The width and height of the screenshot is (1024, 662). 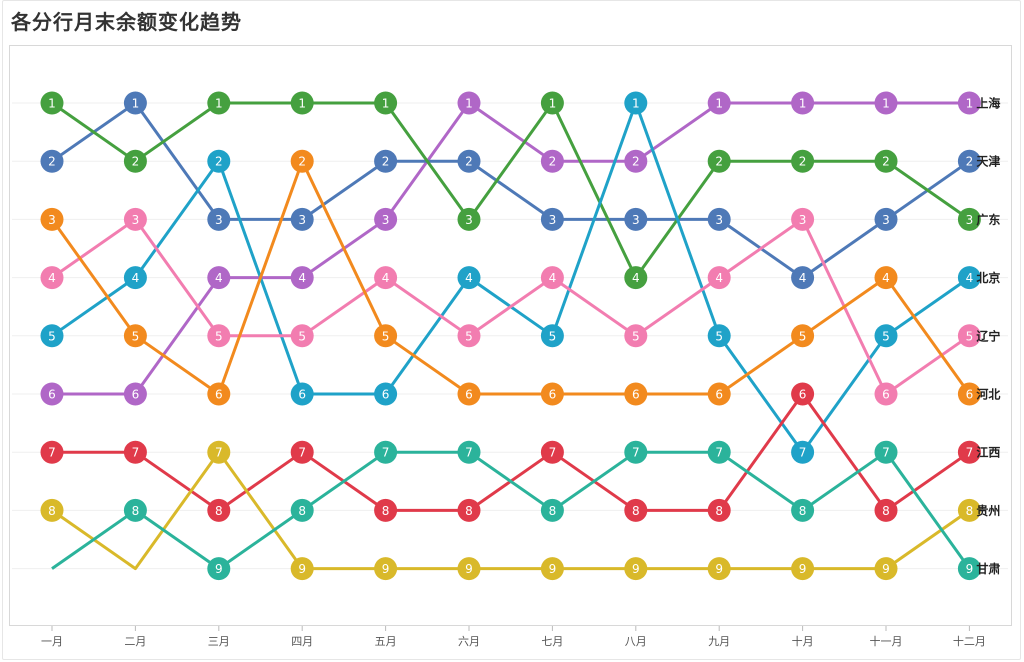 I want to click on data-point: 8, so click(x=552, y=510).